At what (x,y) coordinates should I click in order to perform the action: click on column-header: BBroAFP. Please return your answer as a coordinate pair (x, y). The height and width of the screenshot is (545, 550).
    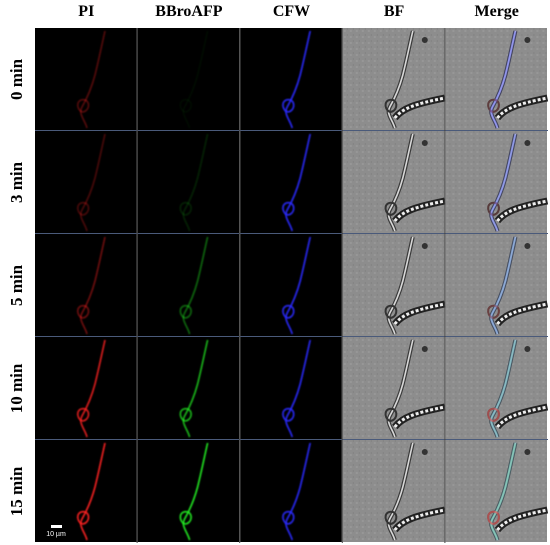
    Looking at the image, I should click on (188, 11).